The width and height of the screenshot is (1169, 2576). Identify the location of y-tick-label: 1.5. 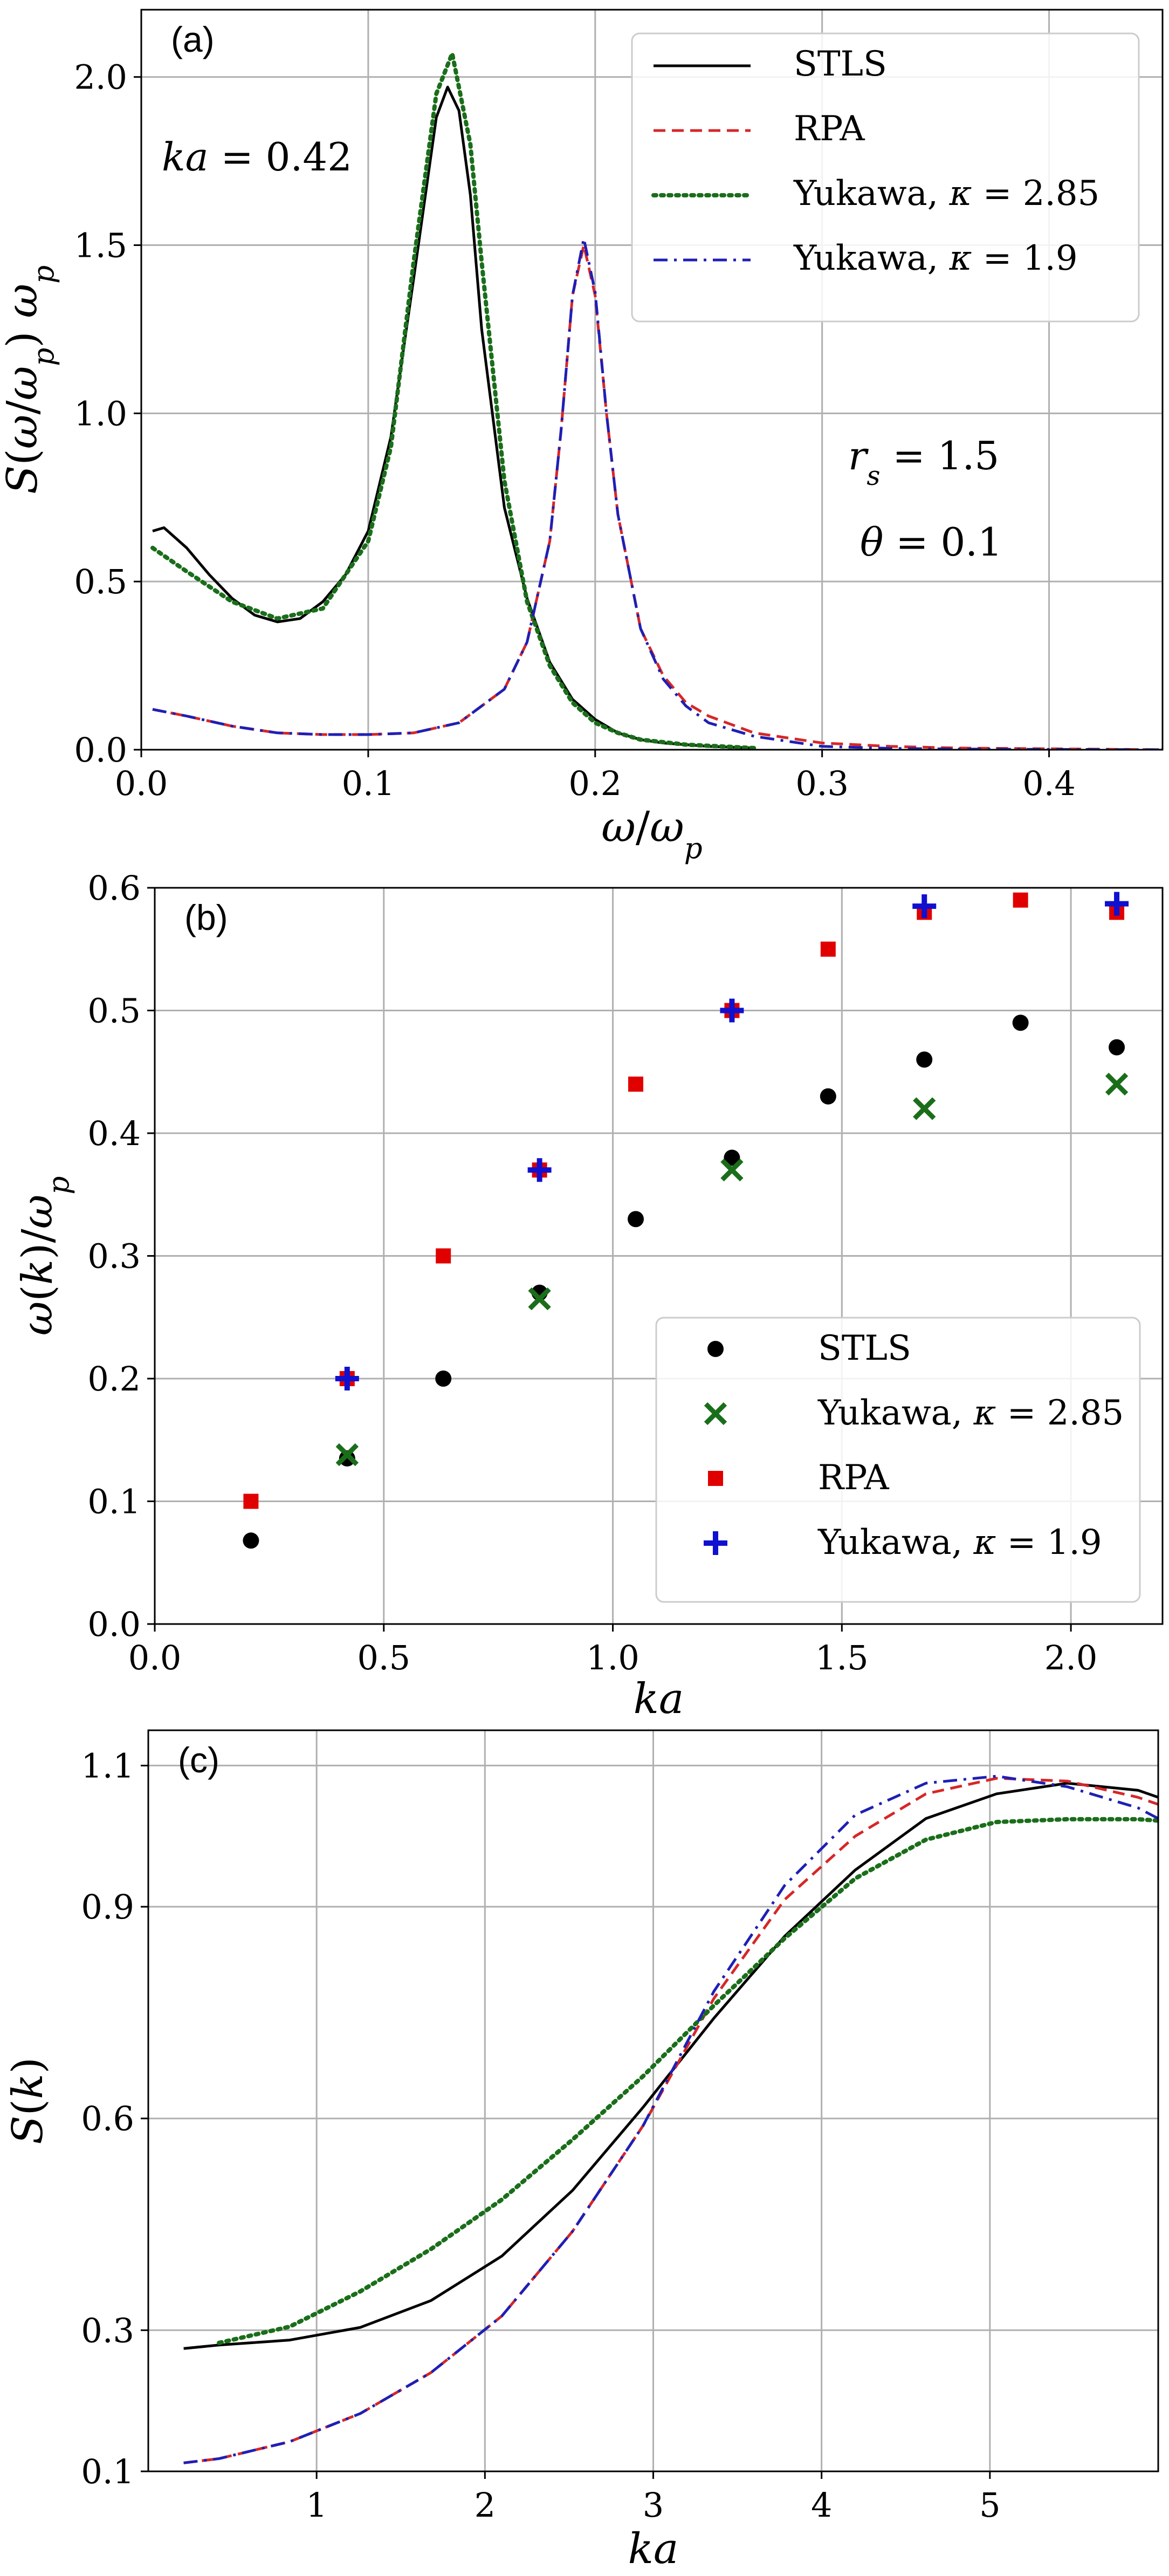
(100, 245).